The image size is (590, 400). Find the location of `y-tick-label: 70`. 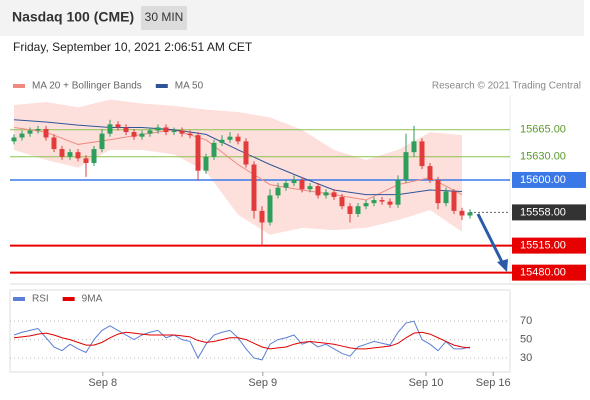

y-tick-label: 70 is located at coordinates (526, 321).